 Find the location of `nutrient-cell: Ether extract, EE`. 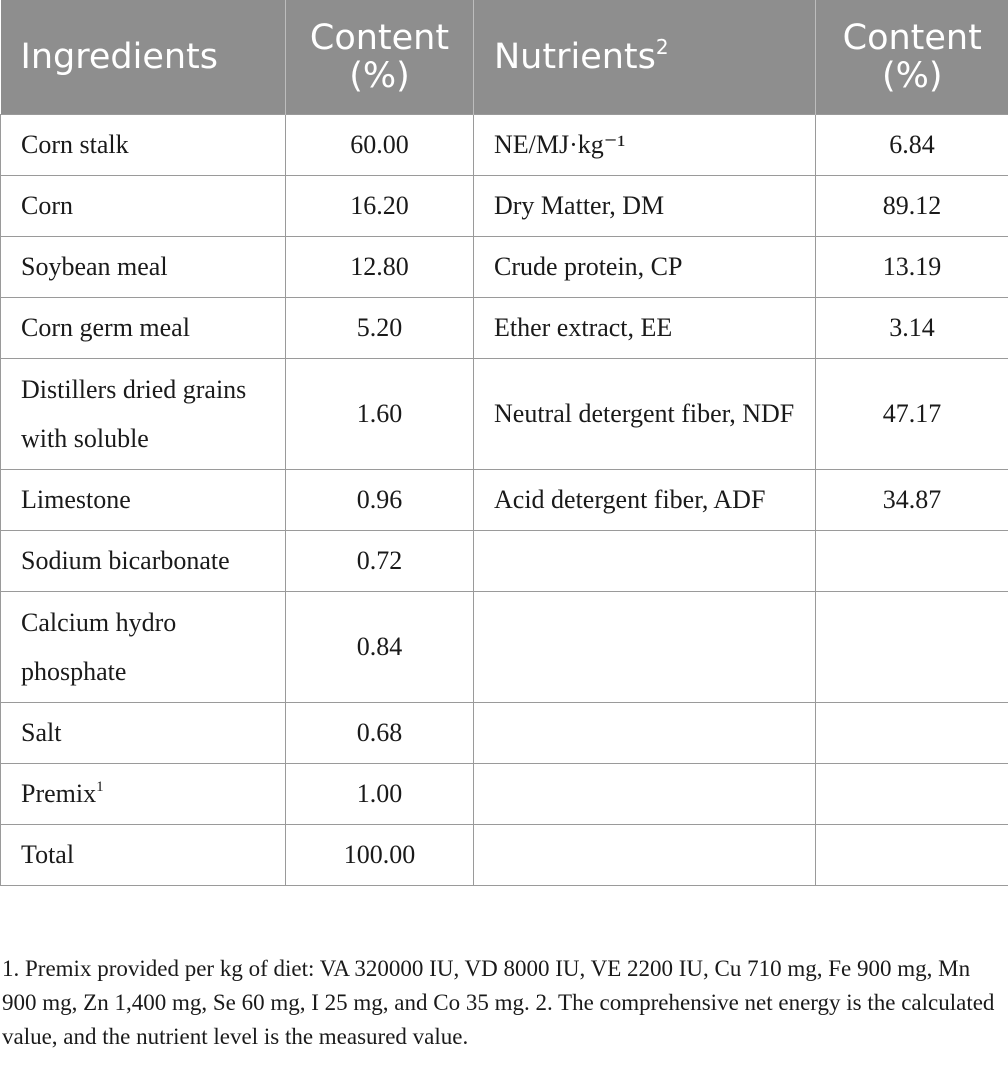

nutrient-cell: Ether extract, EE is located at coordinates (644, 327).